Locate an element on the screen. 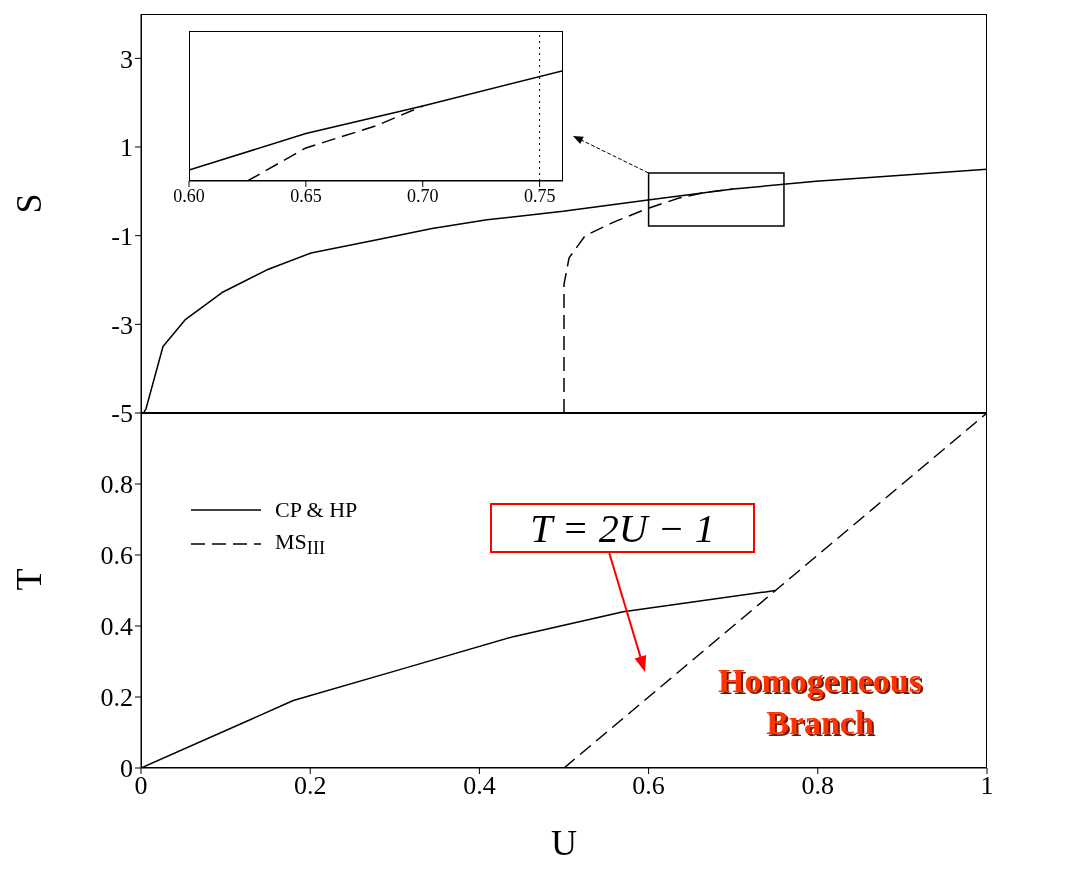 Image resolution: width=1070 pixels, height=885 pixels. y-tick-label: -1 is located at coordinates (122, 236).